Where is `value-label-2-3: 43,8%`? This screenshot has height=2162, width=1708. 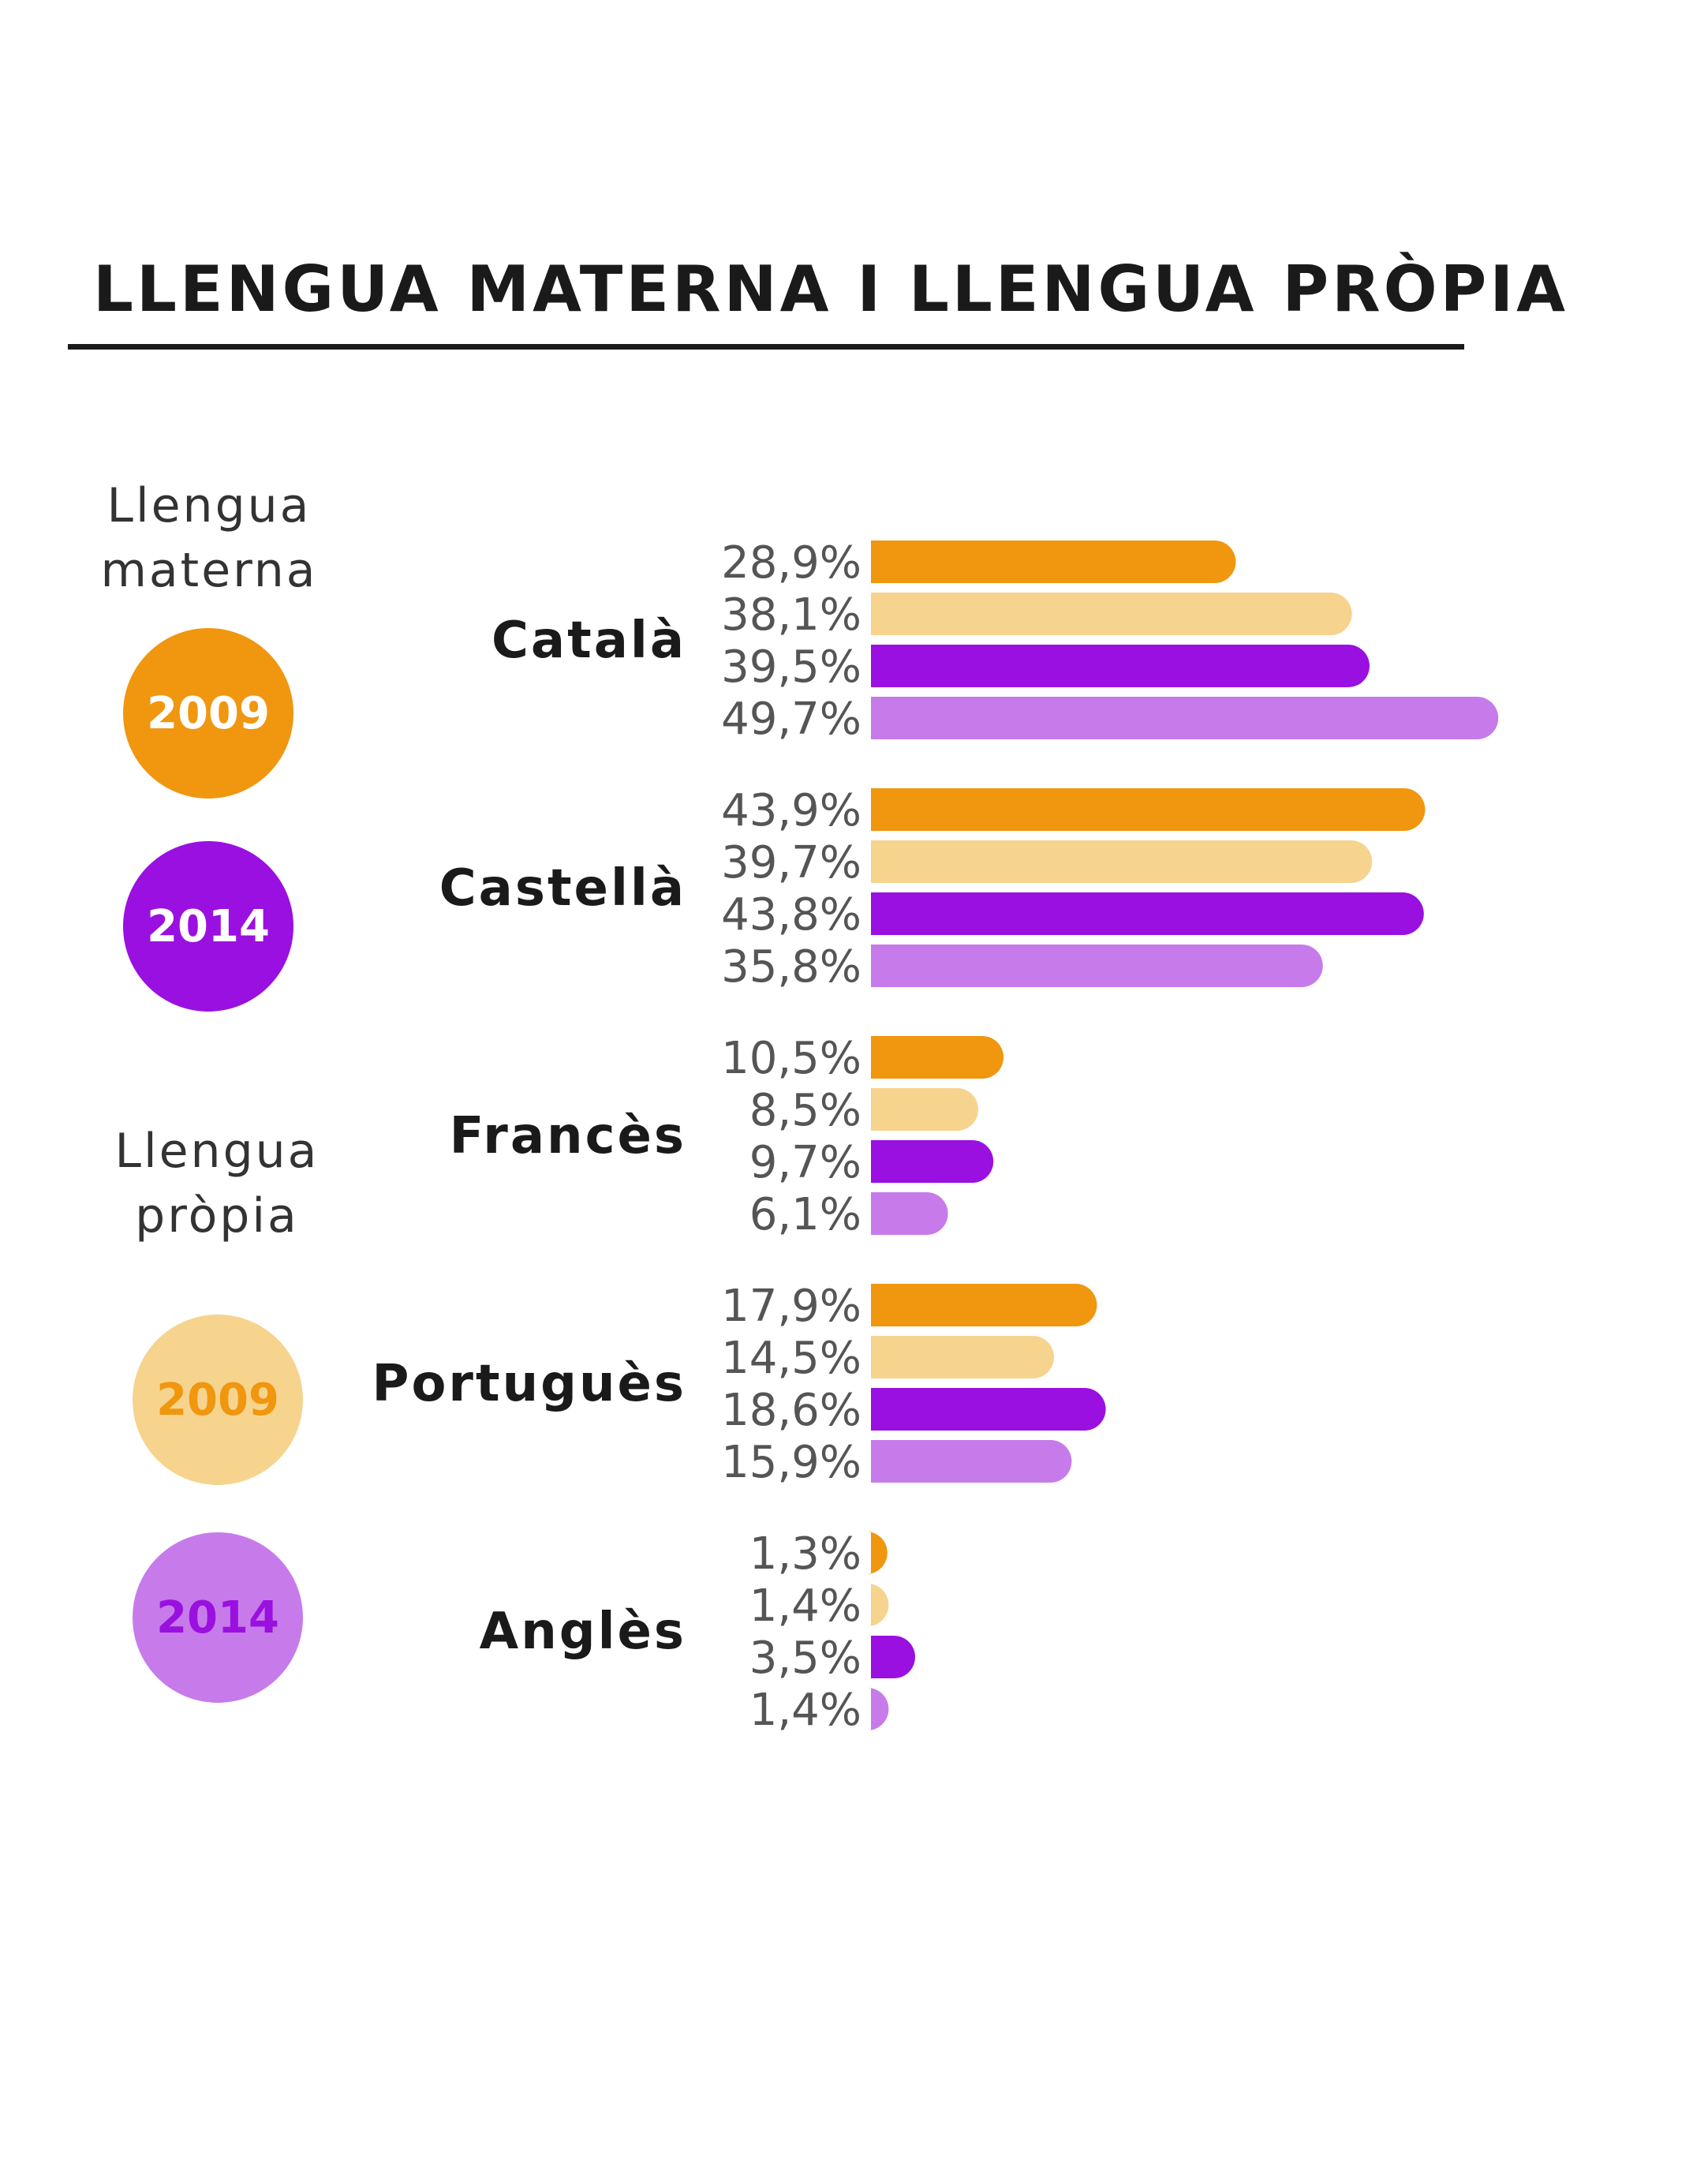
value-label-2-3: 43,8% is located at coordinates (791, 915).